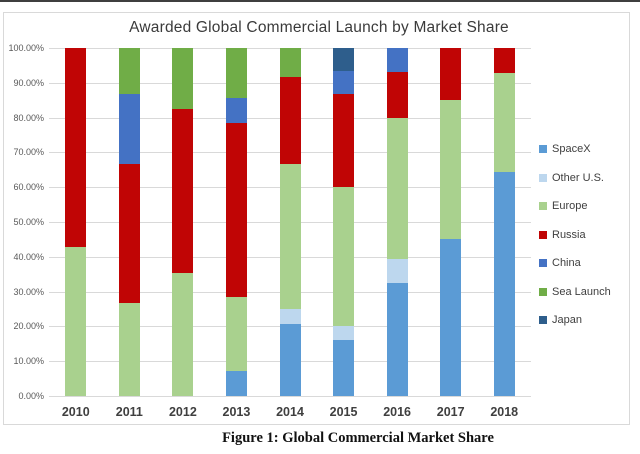 The image size is (640, 454). What do you see at coordinates (358, 438) in the screenshot?
I see `figure-caption: Figure 1: Global Commercial Market Share` at bounding box center [358, 438].